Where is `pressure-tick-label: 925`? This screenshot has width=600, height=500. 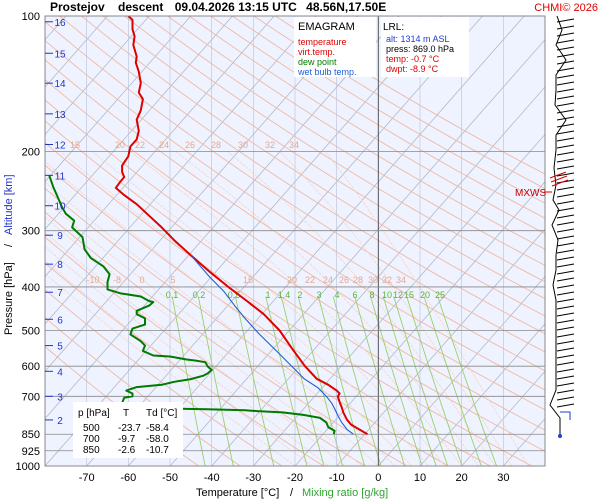 pressure-tick-label: 925 is located at coordinates (31, 452).